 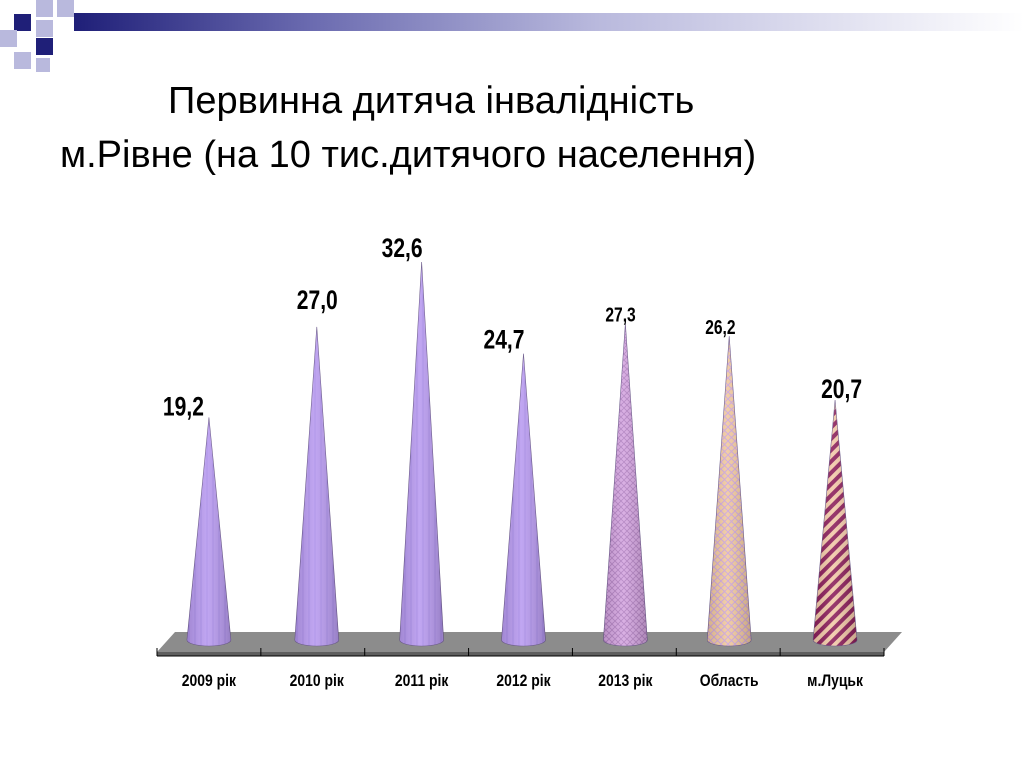 I want to click on category-label: 2012 рік, so click(x=523, y=681).